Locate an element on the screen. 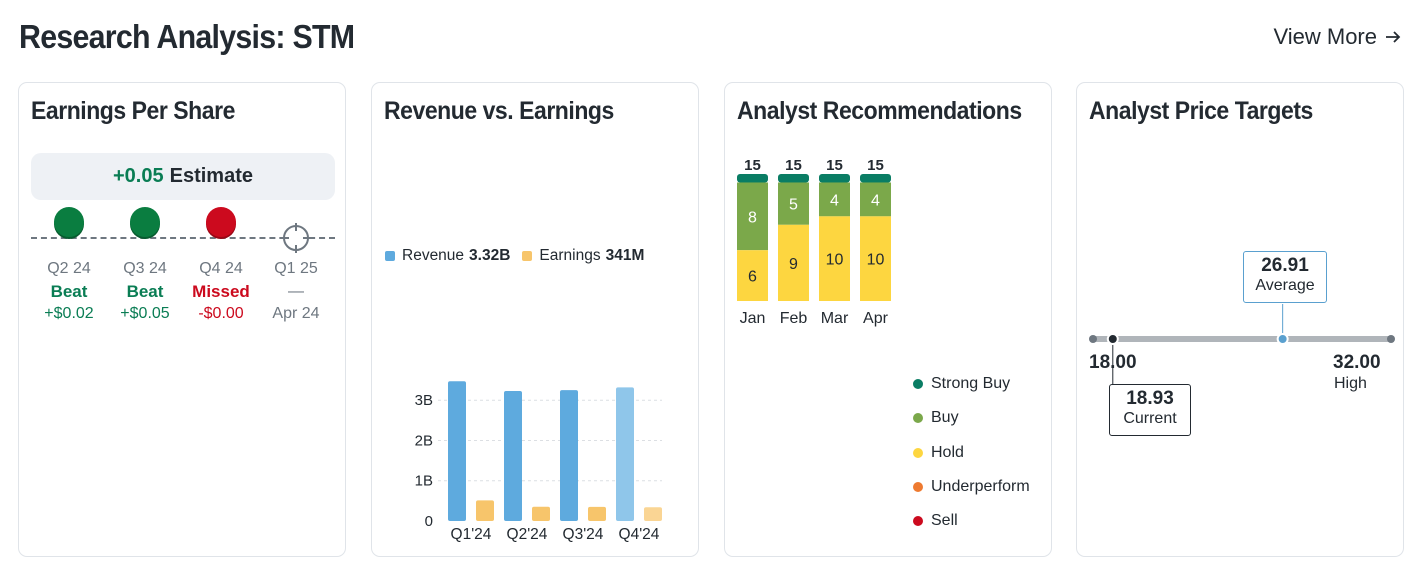 This screenshot has height=567, width=1409. price-target-range is located at coordinates (1242, 344).